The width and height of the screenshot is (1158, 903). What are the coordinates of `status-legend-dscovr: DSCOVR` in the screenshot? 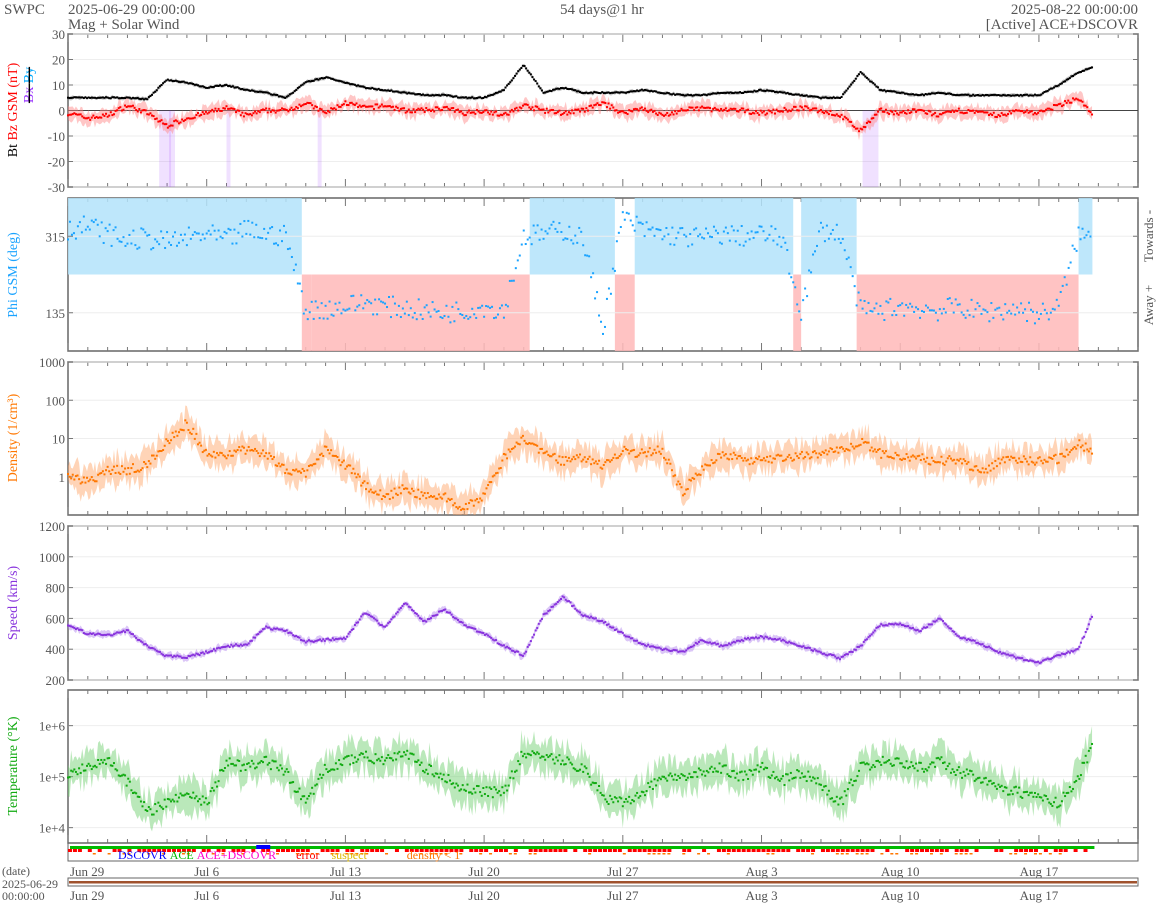 It's located at (142, 855).